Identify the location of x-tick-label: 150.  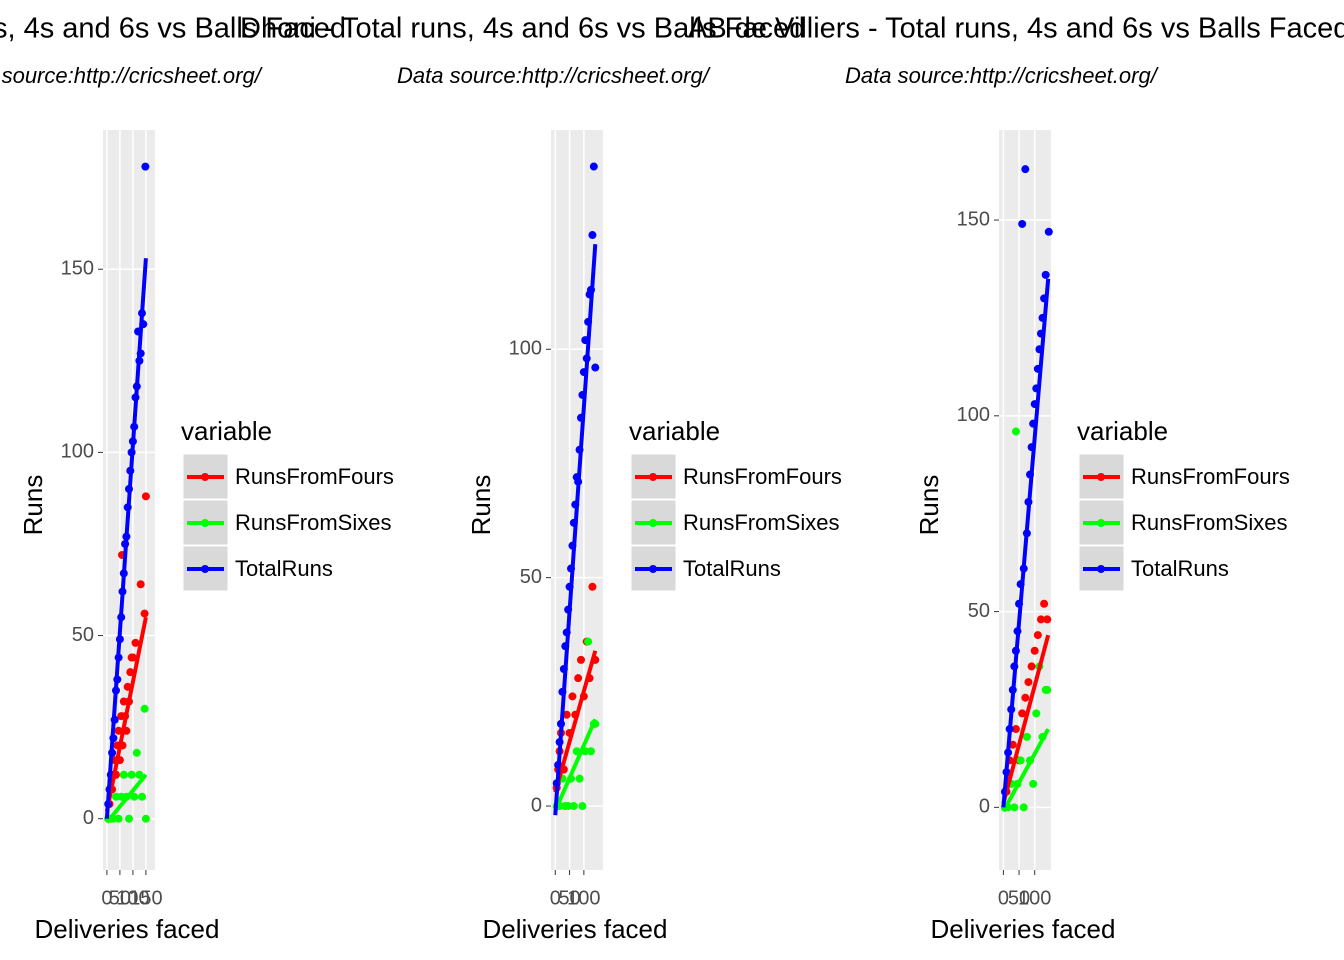
(145, 898).